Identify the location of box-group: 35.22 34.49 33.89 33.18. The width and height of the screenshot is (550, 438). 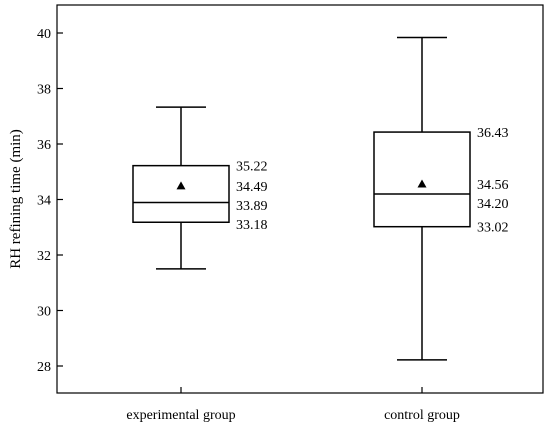
(200, 188).